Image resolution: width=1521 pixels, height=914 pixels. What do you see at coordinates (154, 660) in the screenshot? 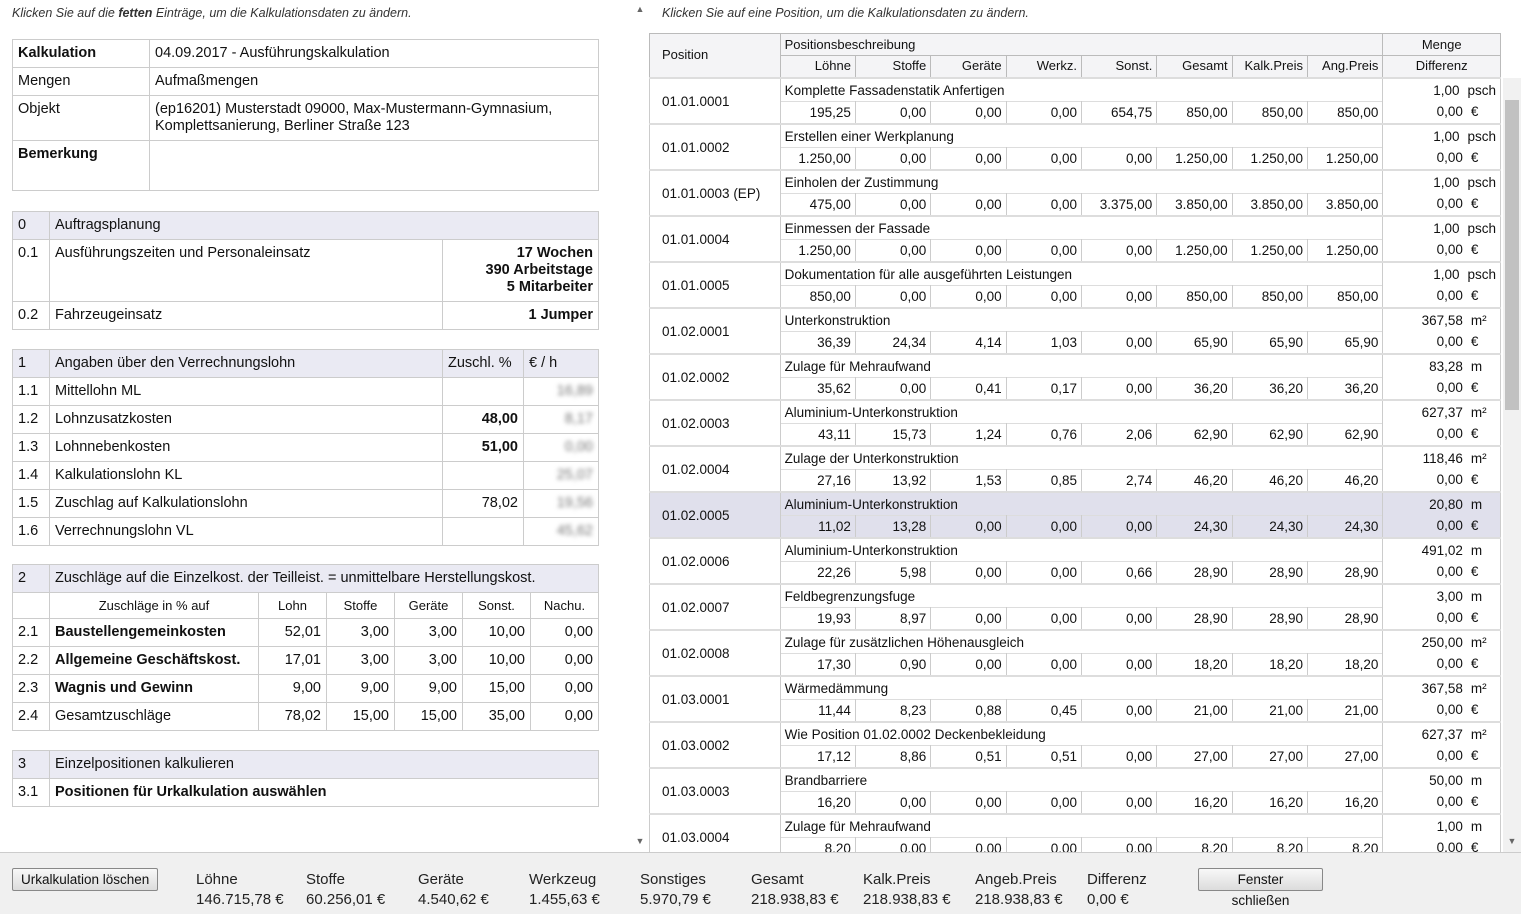
I see `surcharge-label: Allgemeine Geschäftskost.` at bounding box center [154, 660].